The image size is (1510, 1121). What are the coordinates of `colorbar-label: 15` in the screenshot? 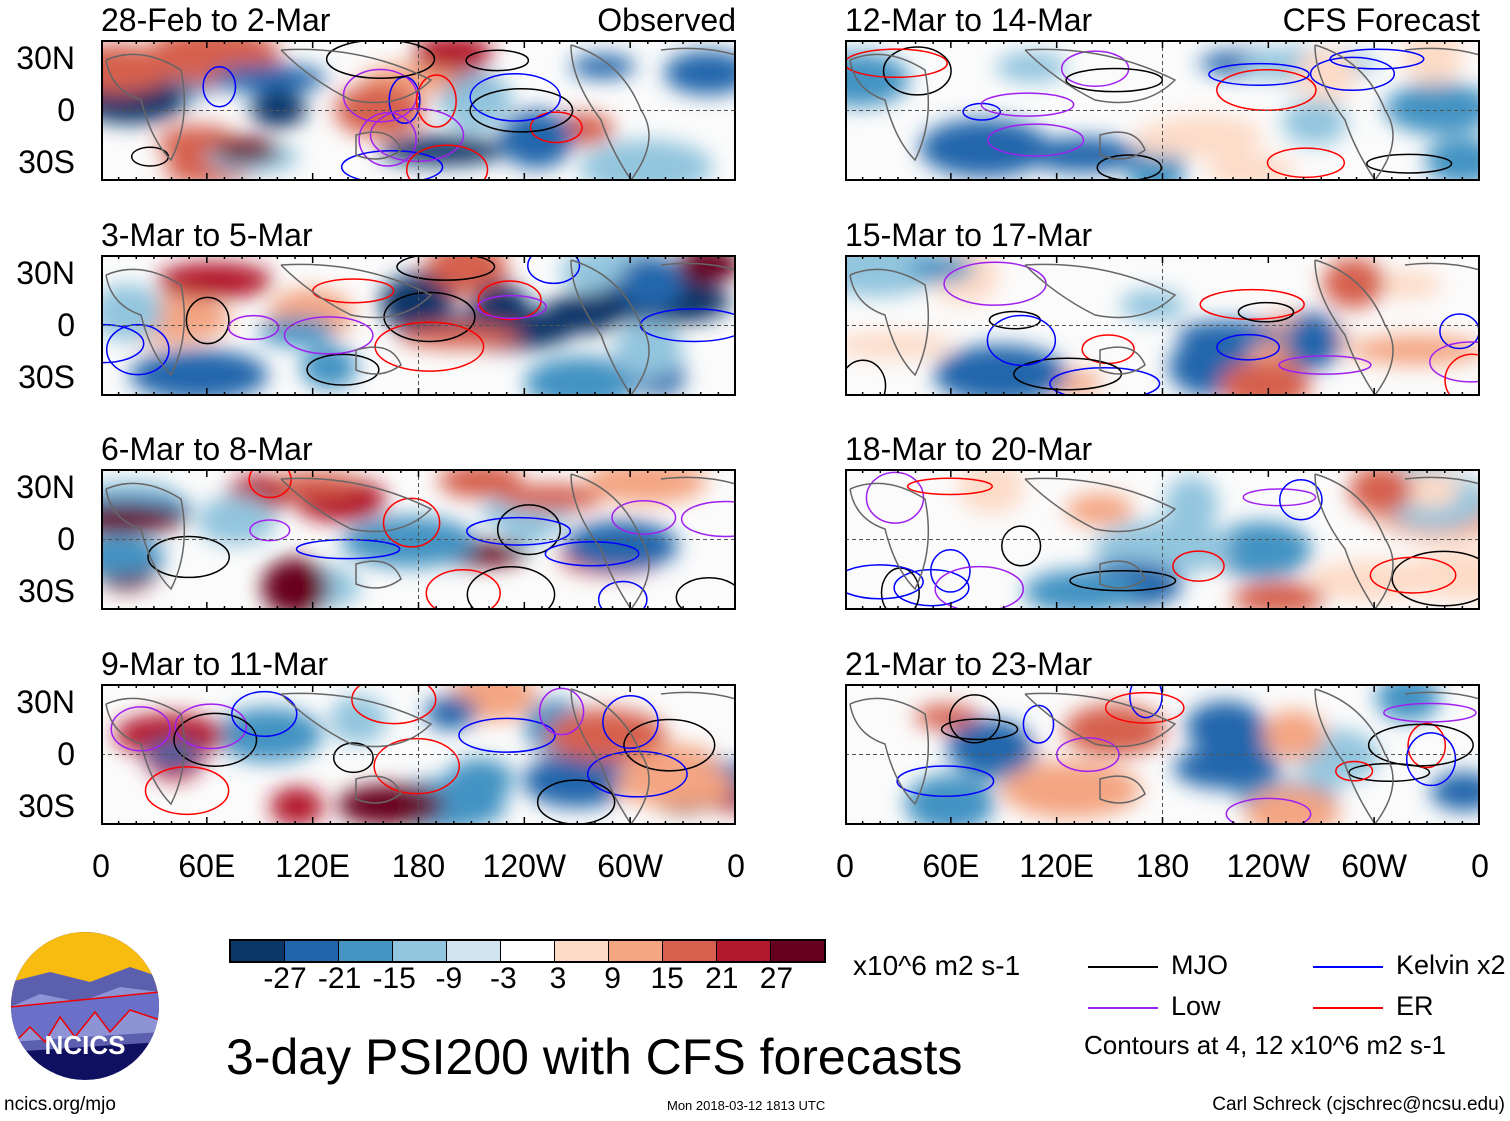 It's located at (667, 978).